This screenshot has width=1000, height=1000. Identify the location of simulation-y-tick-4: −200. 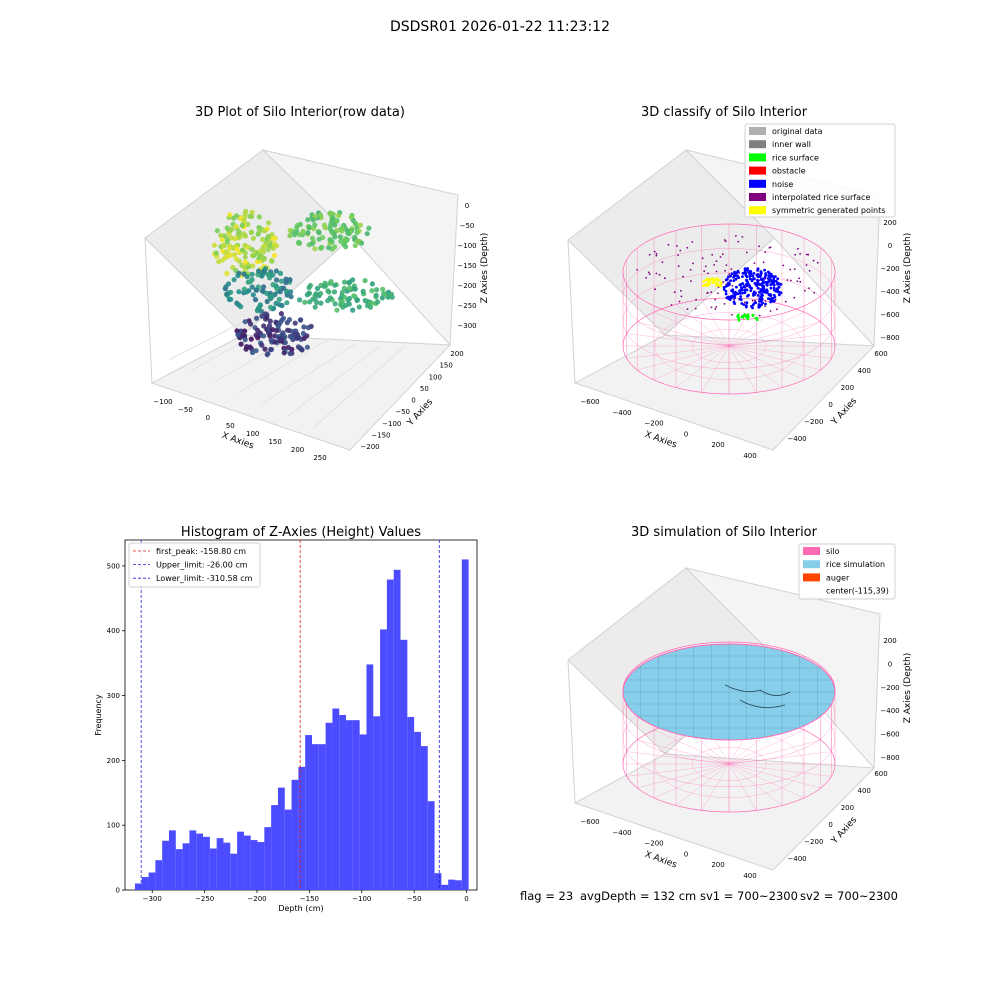
(813, 842).